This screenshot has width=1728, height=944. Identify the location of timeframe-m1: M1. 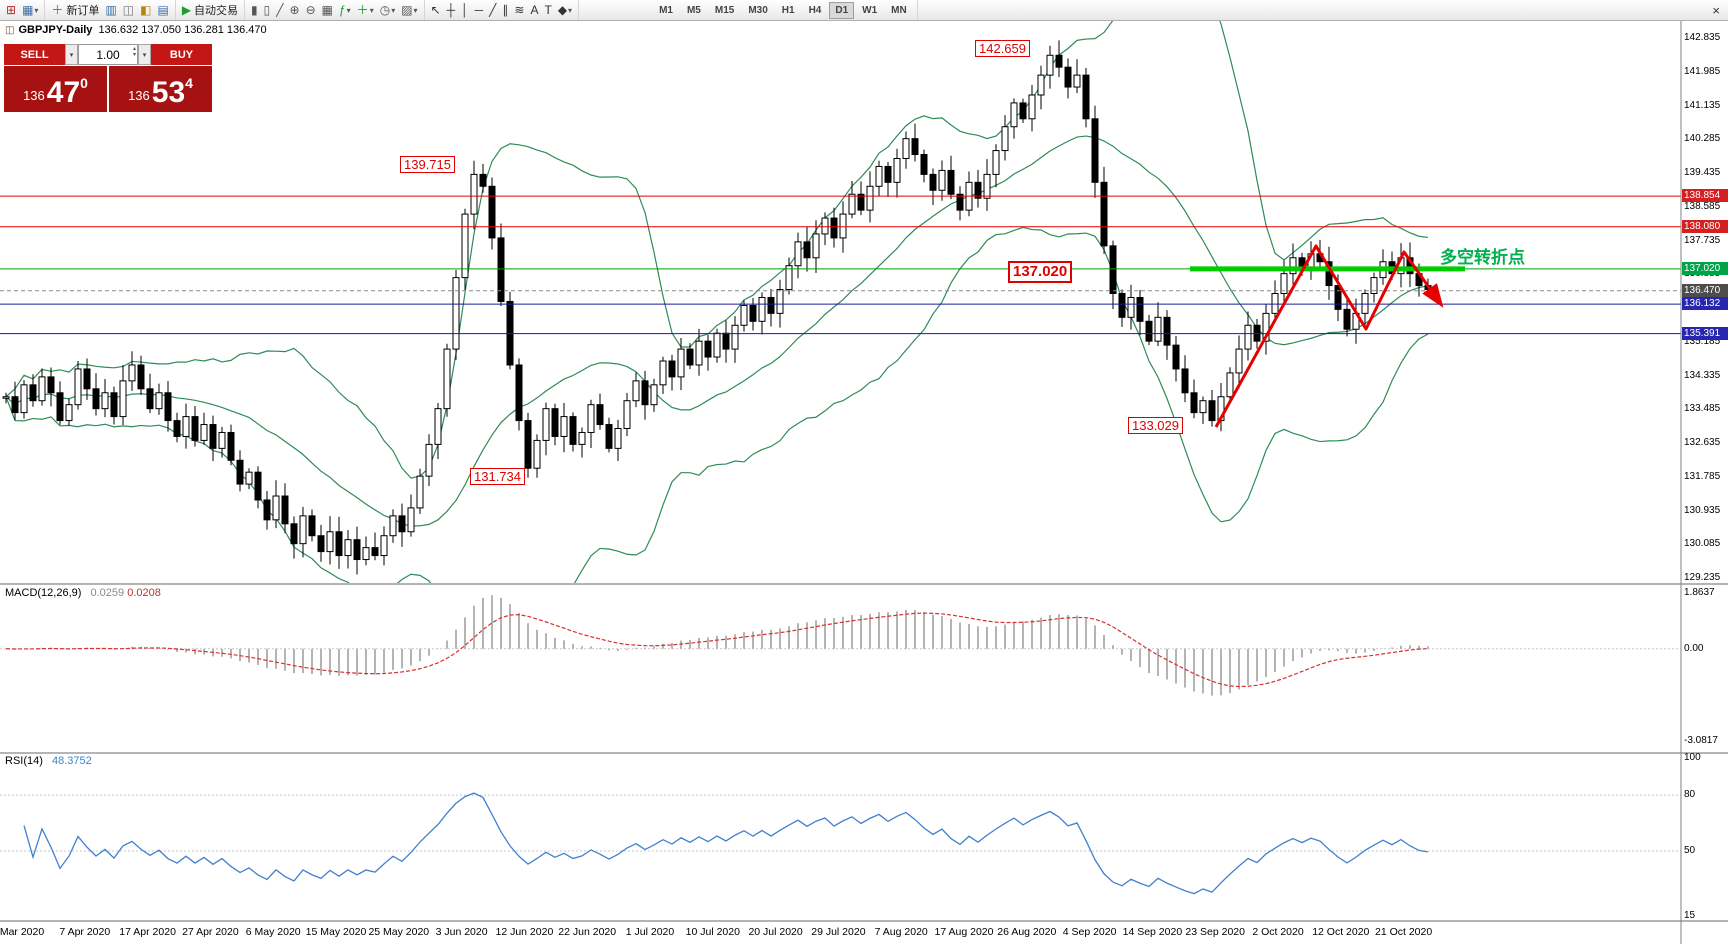
(666, 10).